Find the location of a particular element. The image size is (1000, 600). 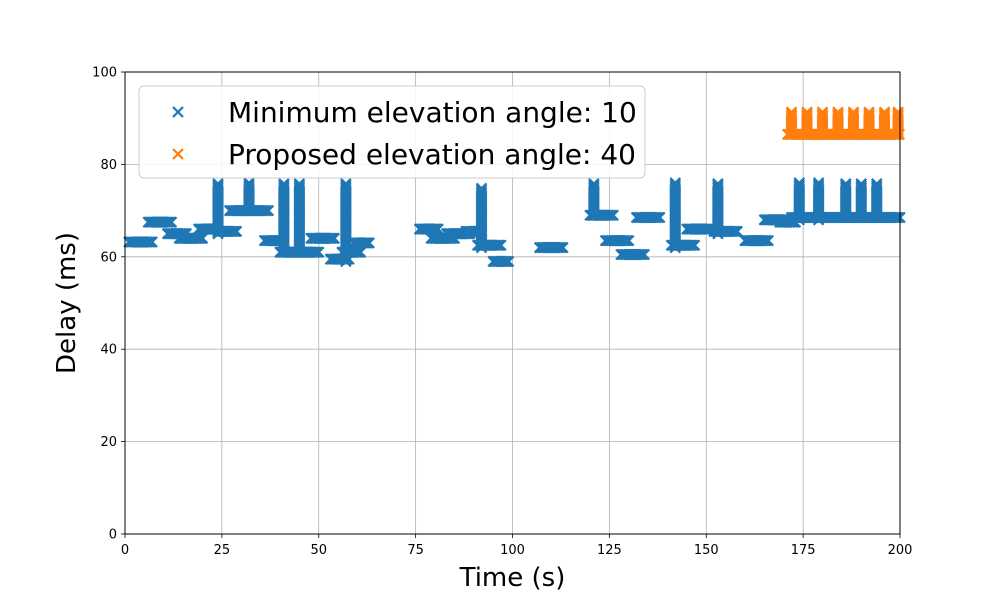

x-tick-label: 150 is located at coordinates (706, 550).